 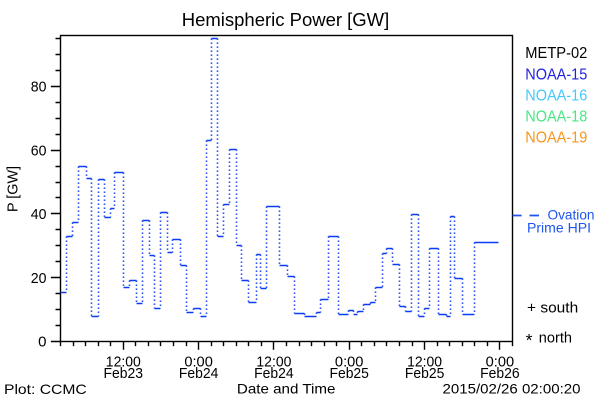 What do you see at coordinates (556, 95) in the screenshot?
I see `svg-text: NOAA-16` at bounding box center [556, 95].